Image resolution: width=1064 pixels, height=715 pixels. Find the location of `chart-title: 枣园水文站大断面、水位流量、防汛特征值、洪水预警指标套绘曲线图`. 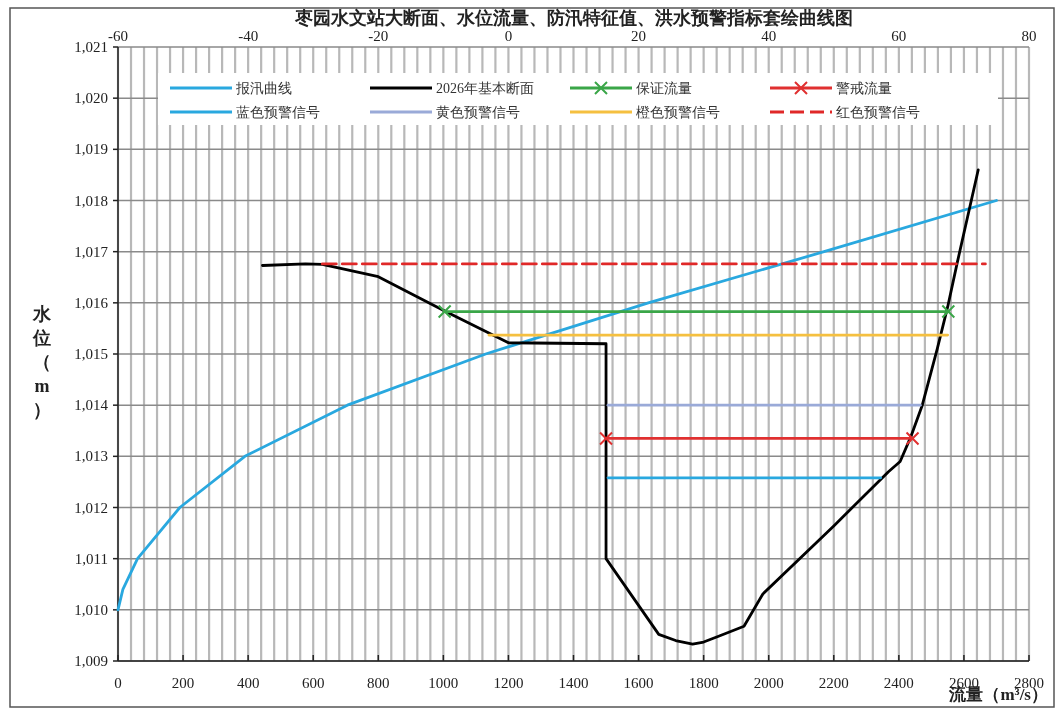

chart-title: 枣园水文站大断面、水位流量、防汛特征值、洪水预警指标套绘曲线图 is located at coordinates (573, 18).